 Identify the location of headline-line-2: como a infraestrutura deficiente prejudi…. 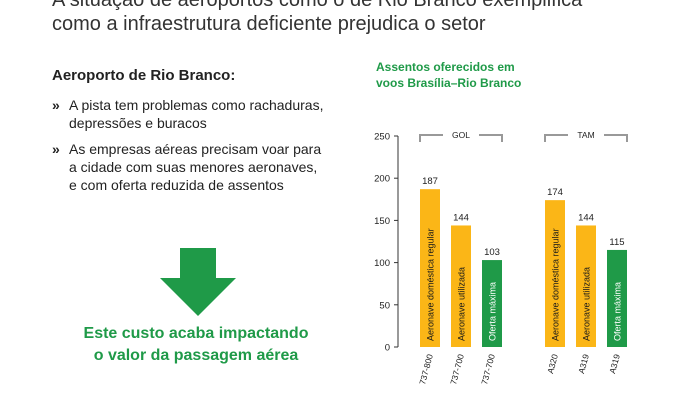
(269, 24).